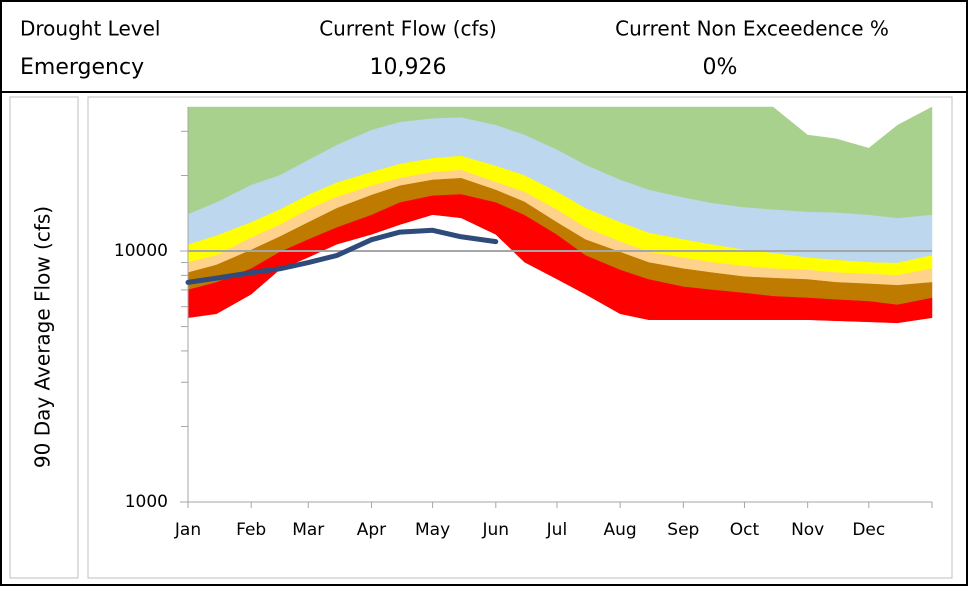 The image size is (969, 591). What do you see at coordinates (82, 67) in the screenshot?
I see `header-value: Emergency` at bounding box center [82, 67].